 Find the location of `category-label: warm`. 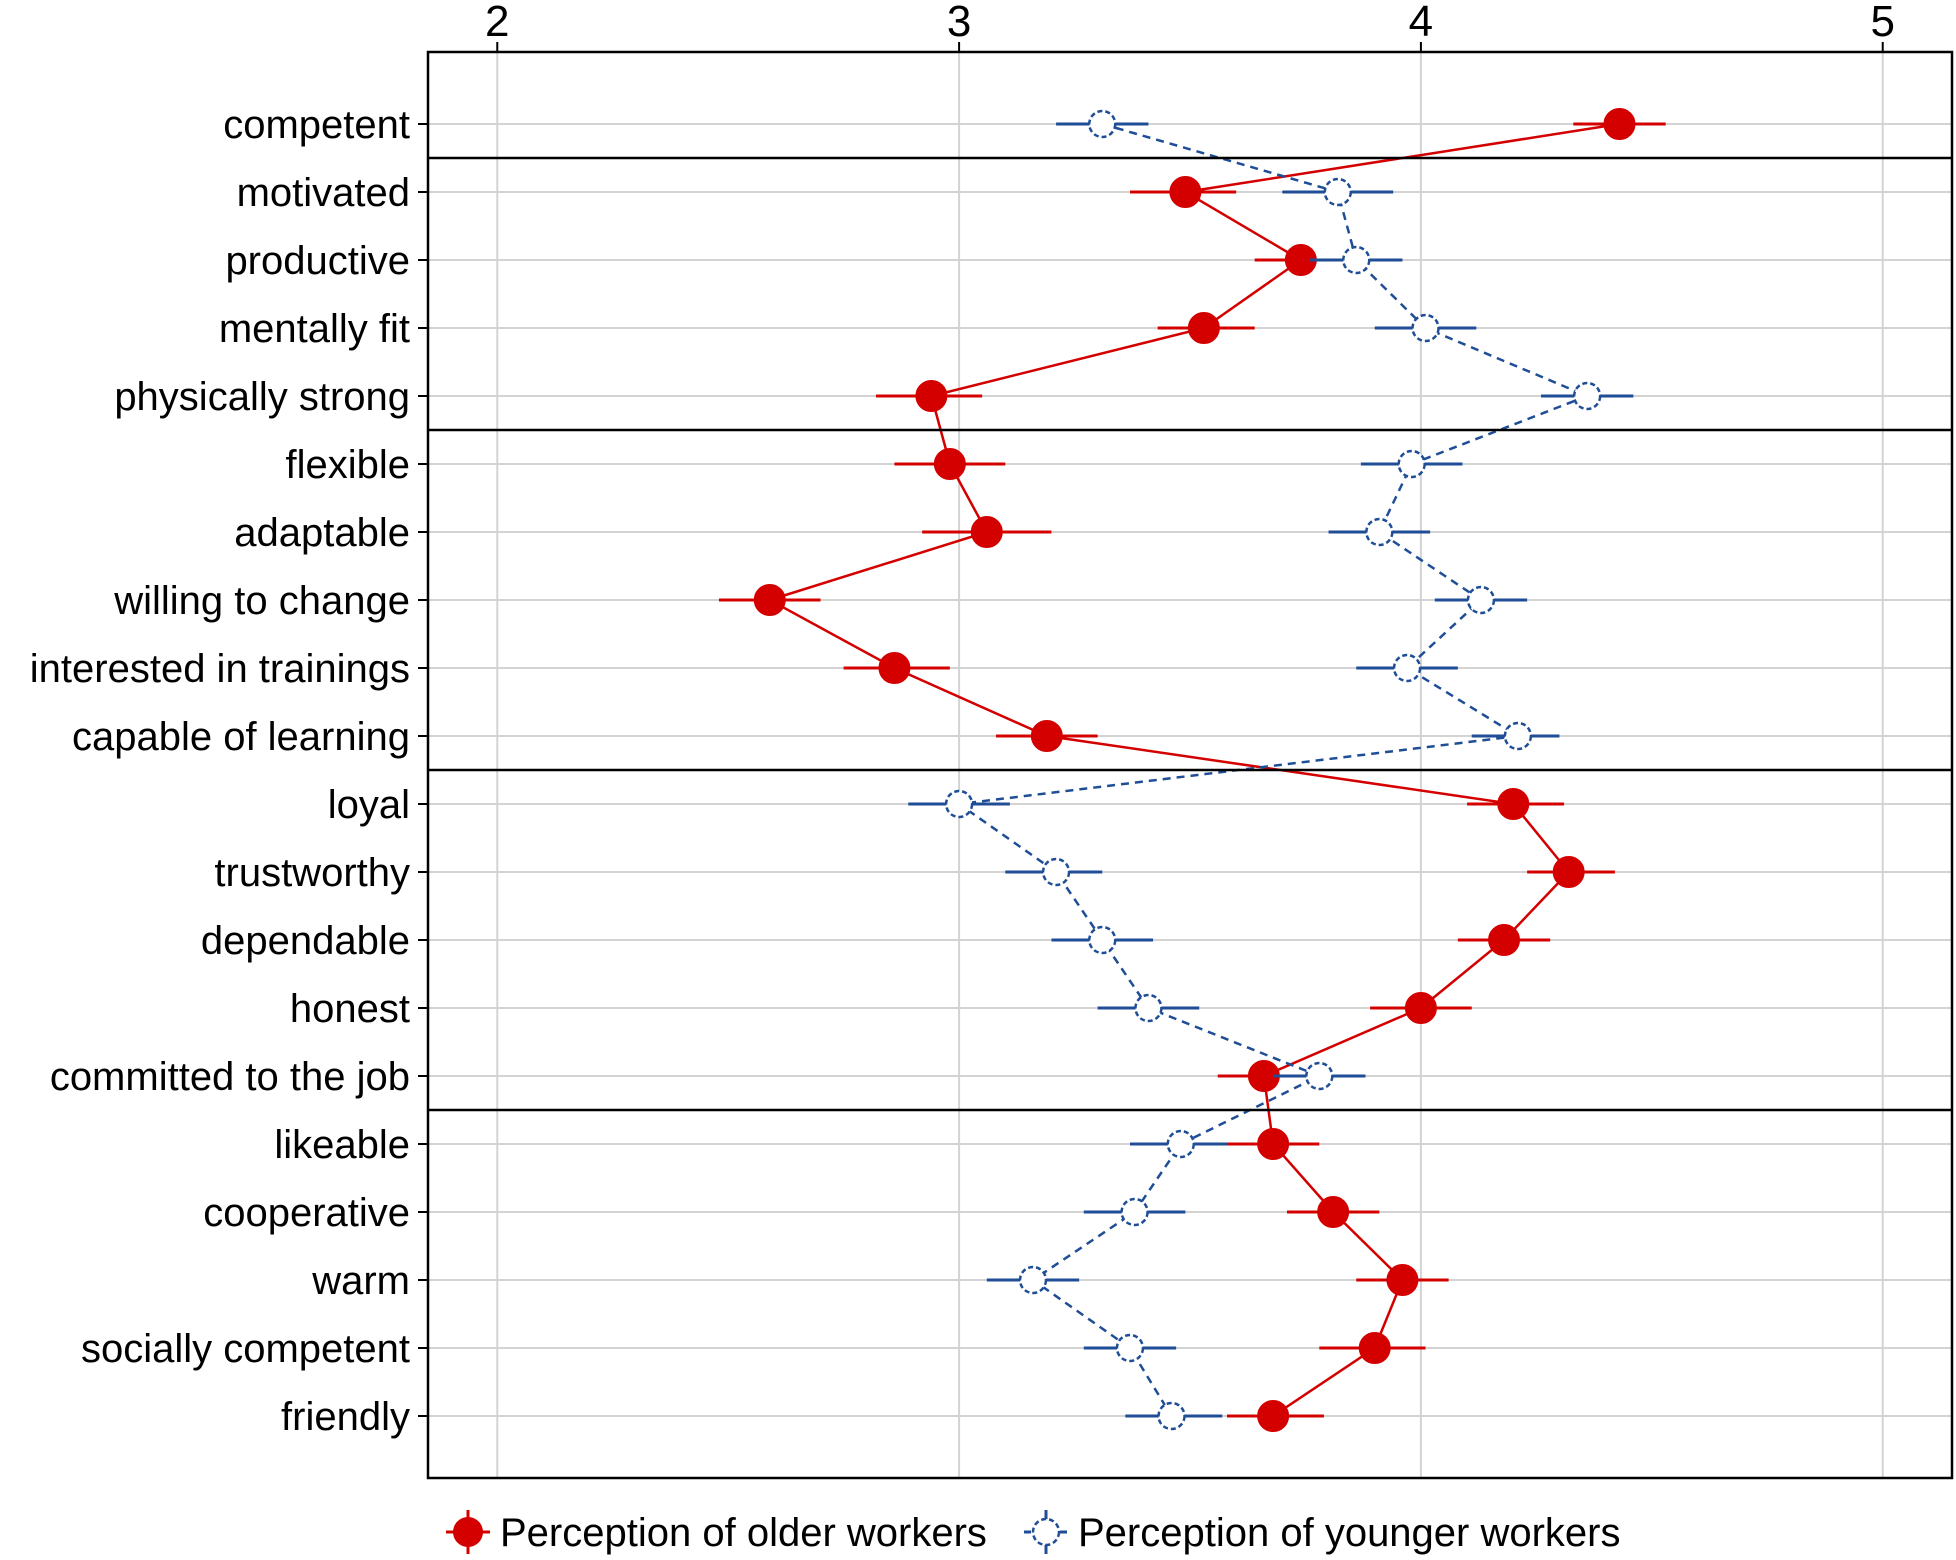

category-label: warm is located at coordinates (360, 1281).